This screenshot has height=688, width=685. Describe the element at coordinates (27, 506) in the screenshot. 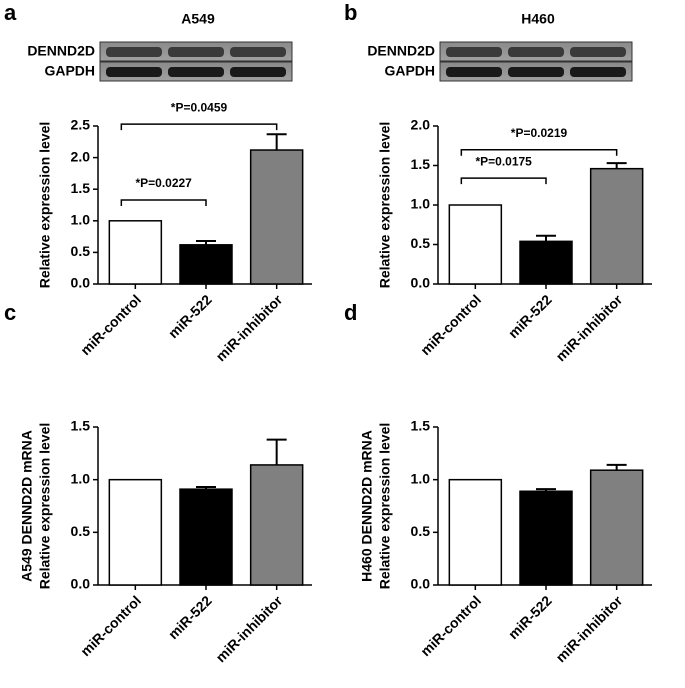

I see `y-axis-label: A549 DENND2D mRNA` at that location.